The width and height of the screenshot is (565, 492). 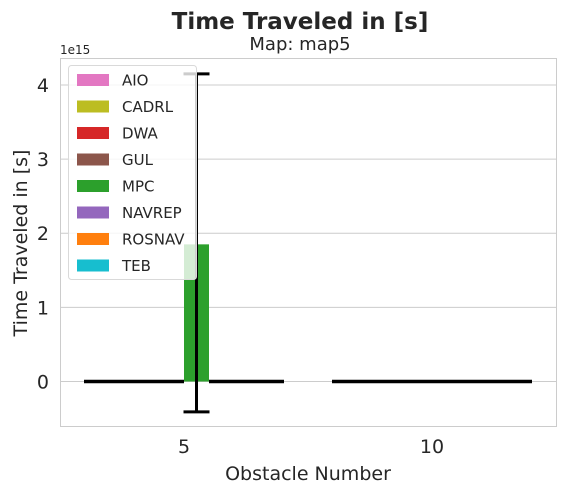 I want to click on x-axis-label: Obstacle Number, so click(x=308, y=474).